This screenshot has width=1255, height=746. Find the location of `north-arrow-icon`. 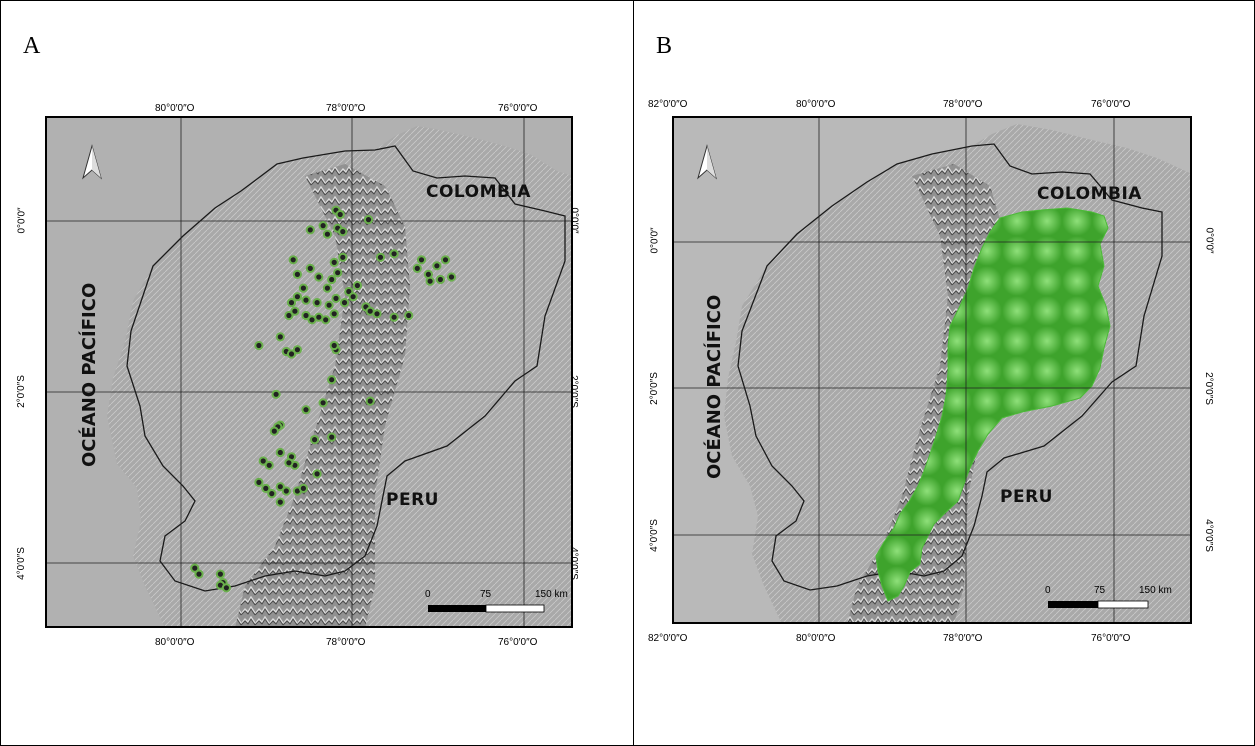

north-arrow-icon is located at coordinates (92, 162).